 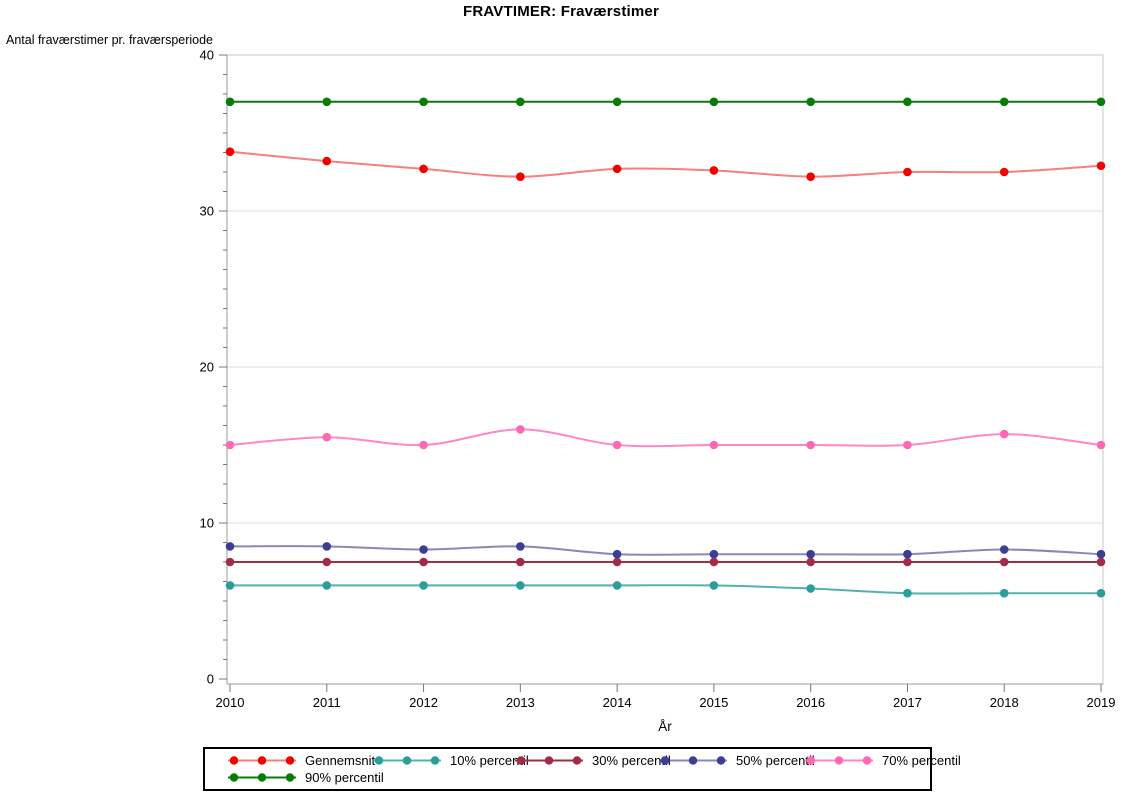 I want to click on y-tick-label: 10, so click(x=207, y=523).